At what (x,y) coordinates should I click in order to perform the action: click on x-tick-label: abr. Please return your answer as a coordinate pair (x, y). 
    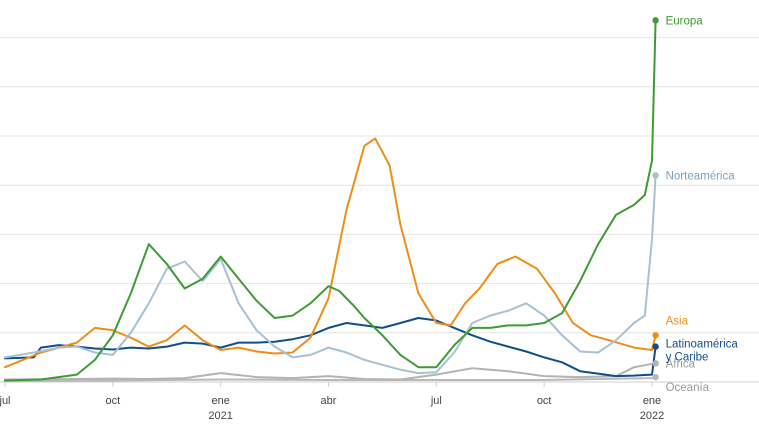
    Looking at the image, I should click on (329, 401).